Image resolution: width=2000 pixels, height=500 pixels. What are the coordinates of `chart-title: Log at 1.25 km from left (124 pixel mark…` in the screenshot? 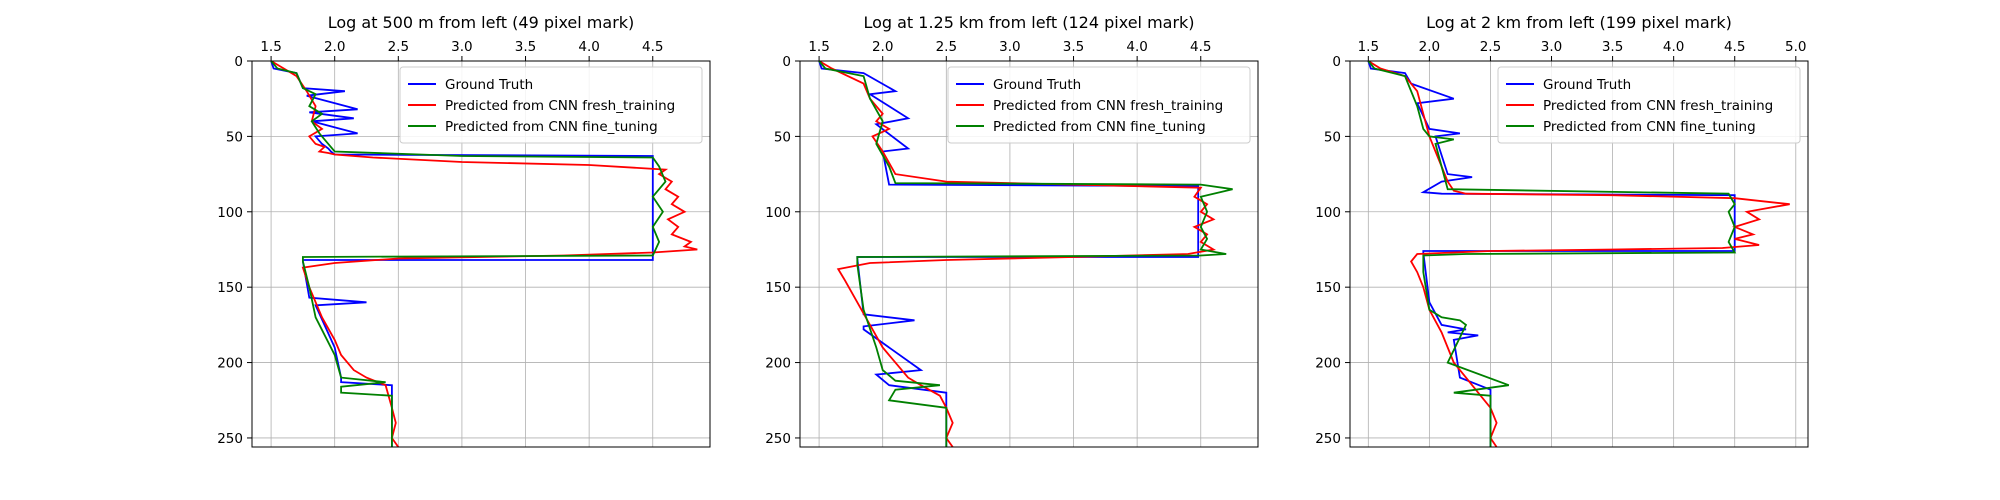 It's located at (1028, 22).